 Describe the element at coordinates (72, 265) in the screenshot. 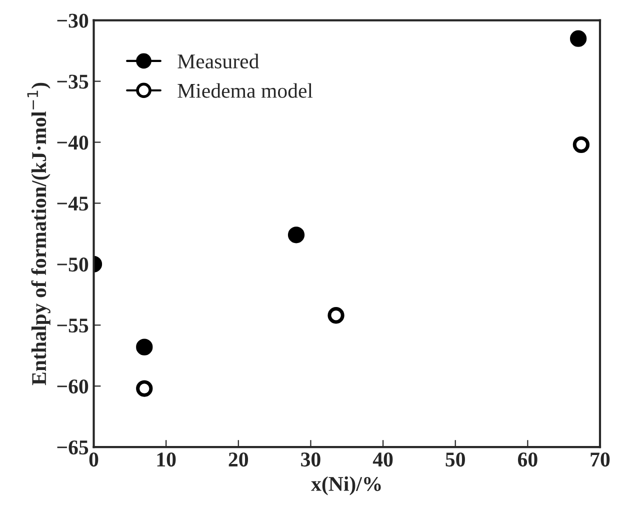

I see `y-tick-label: −50` at that location.